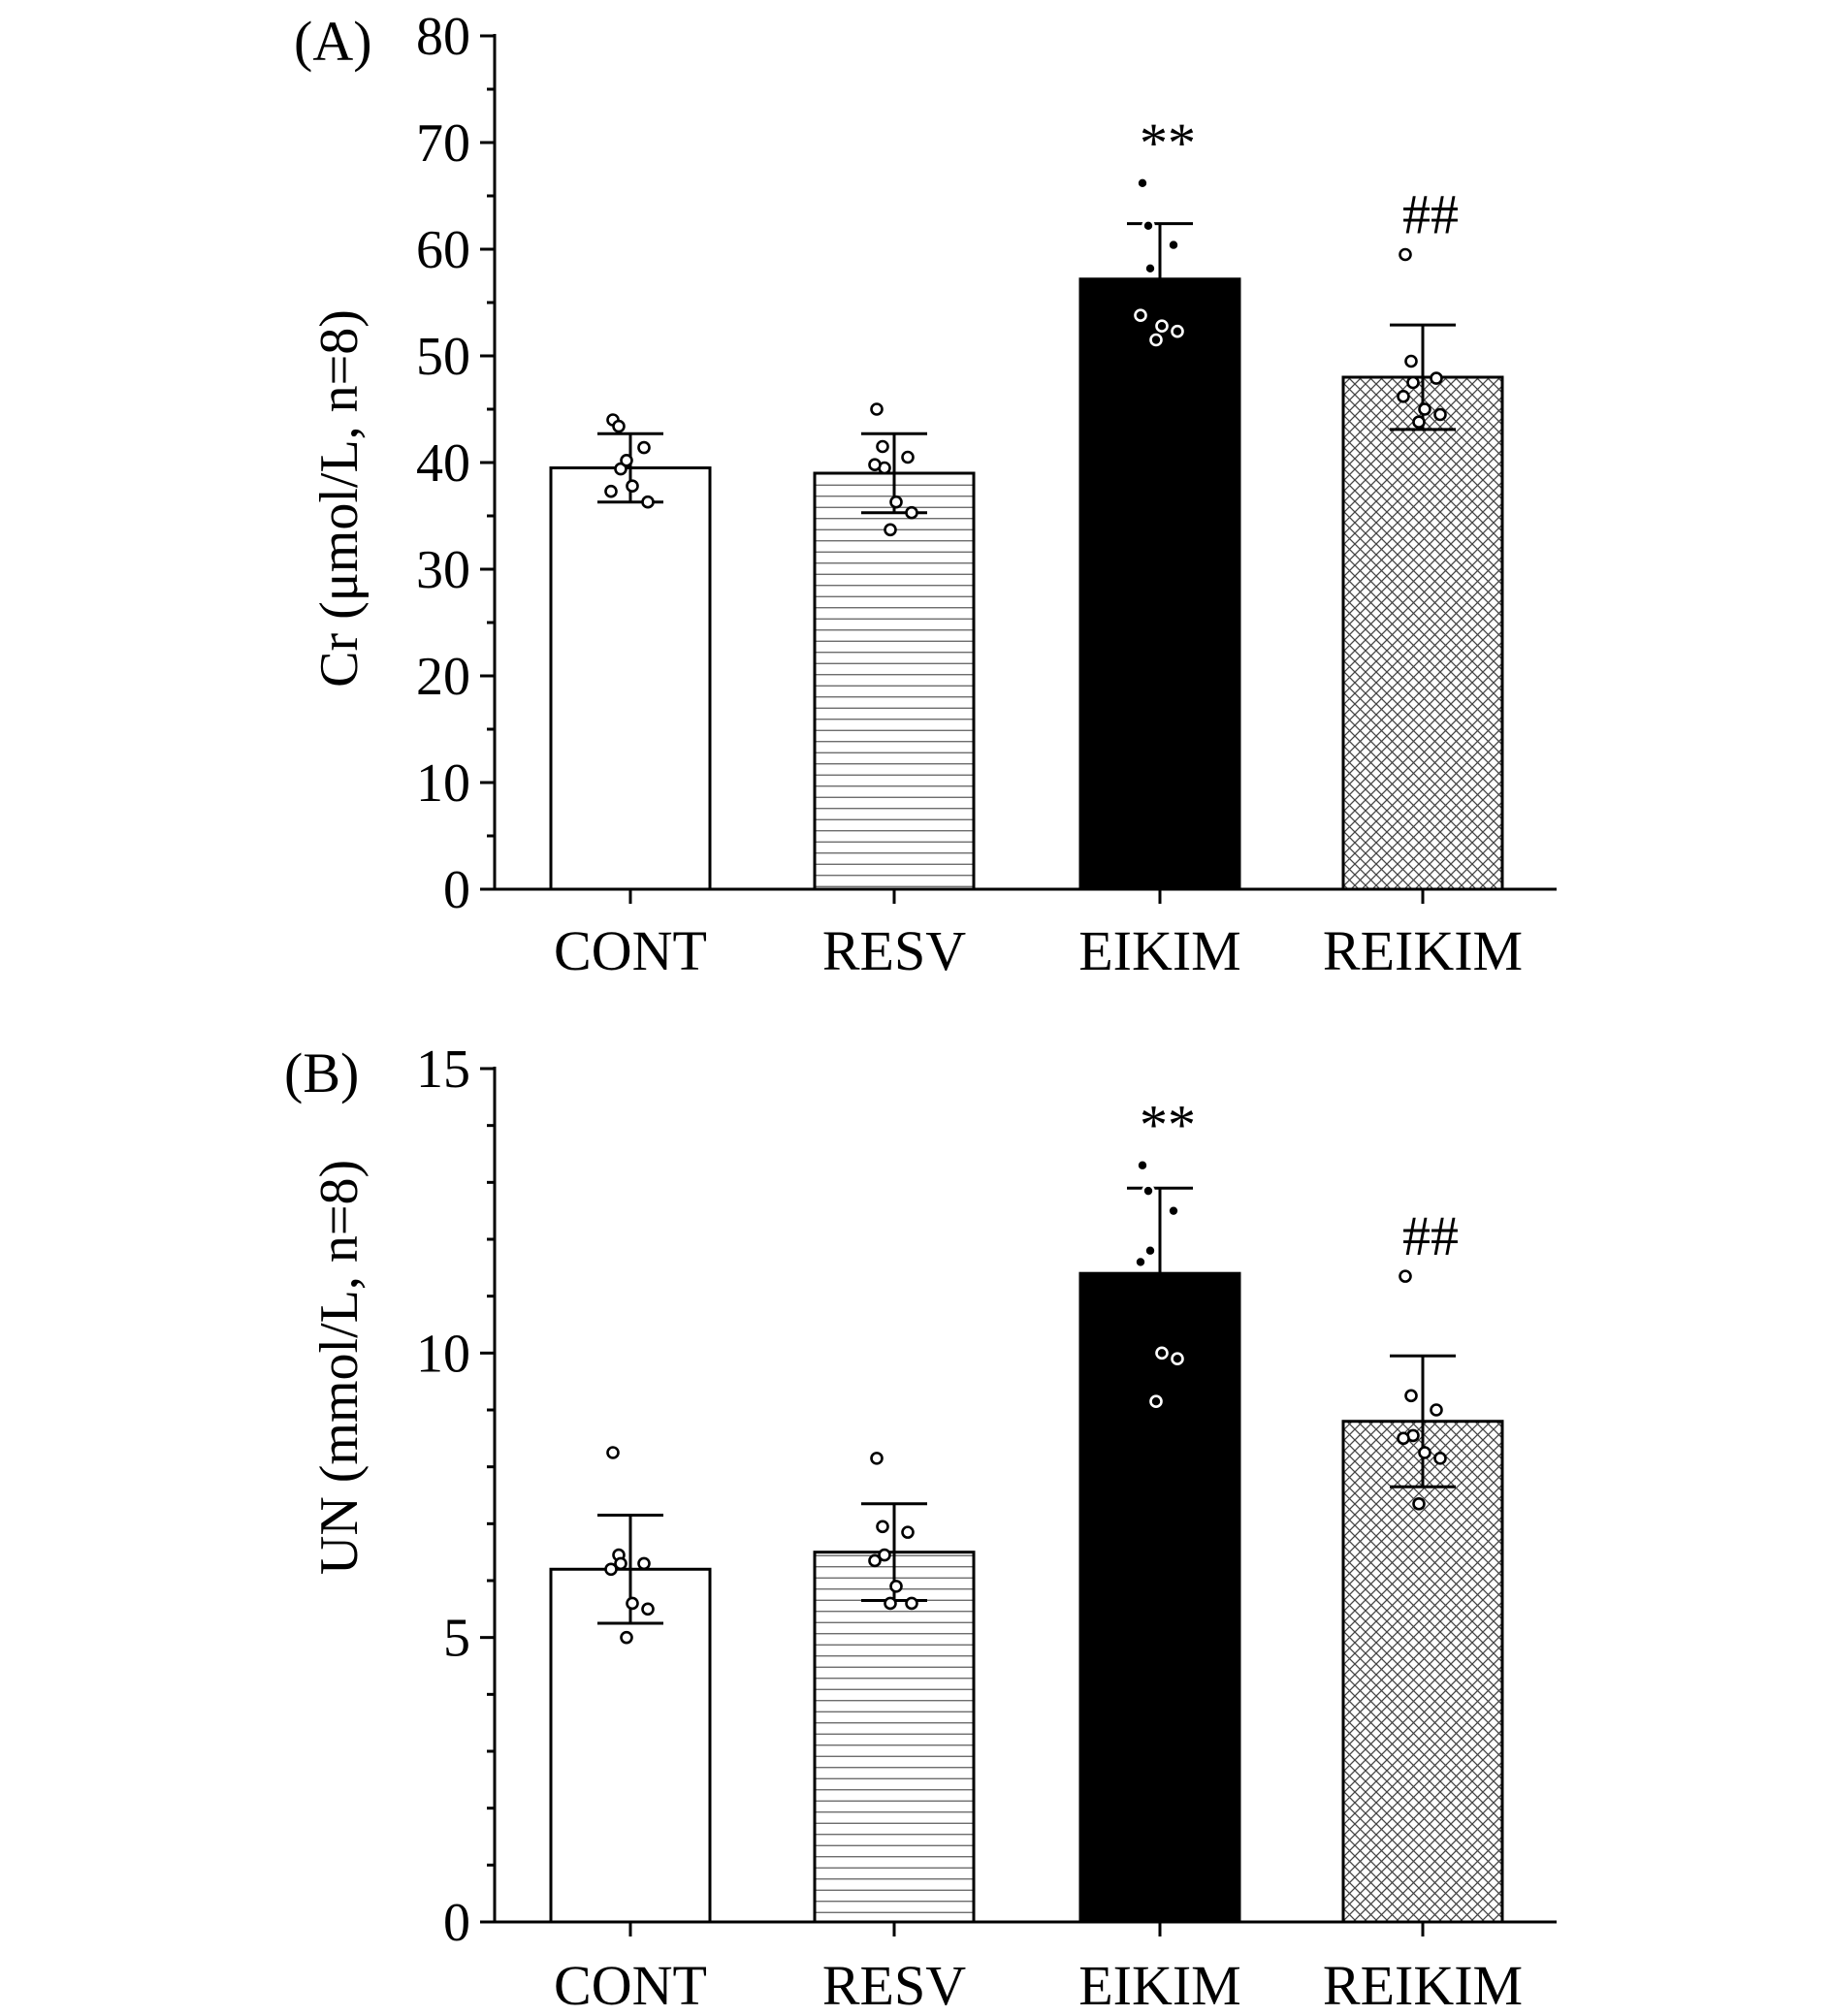  Describe the element at coordinates (456, 1639) in the screenshot. I see `y-tick-label: 5` at that location.